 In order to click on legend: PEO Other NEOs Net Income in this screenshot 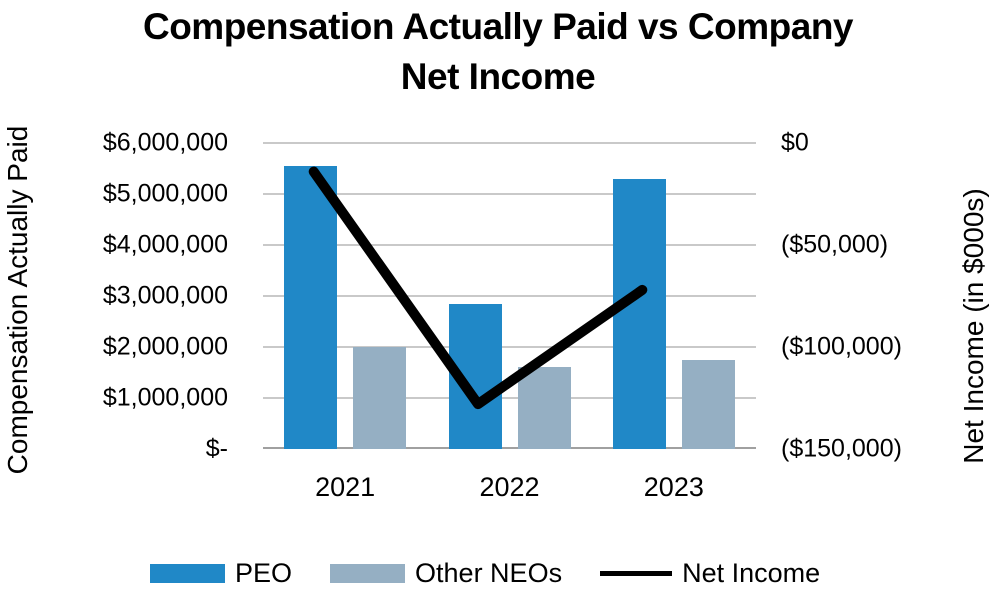, I will do `click(485, 573)`.